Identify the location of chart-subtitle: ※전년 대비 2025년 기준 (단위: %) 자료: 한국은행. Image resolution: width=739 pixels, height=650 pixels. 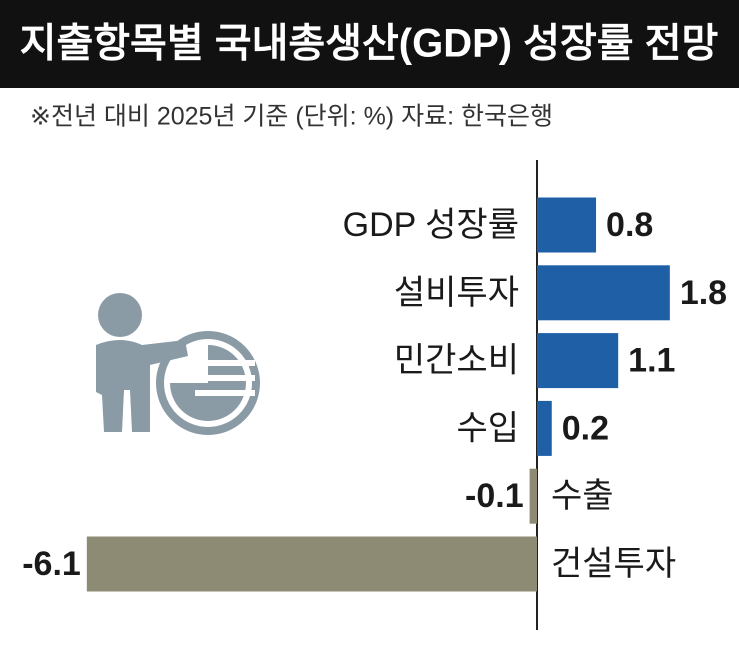
(291, 117).